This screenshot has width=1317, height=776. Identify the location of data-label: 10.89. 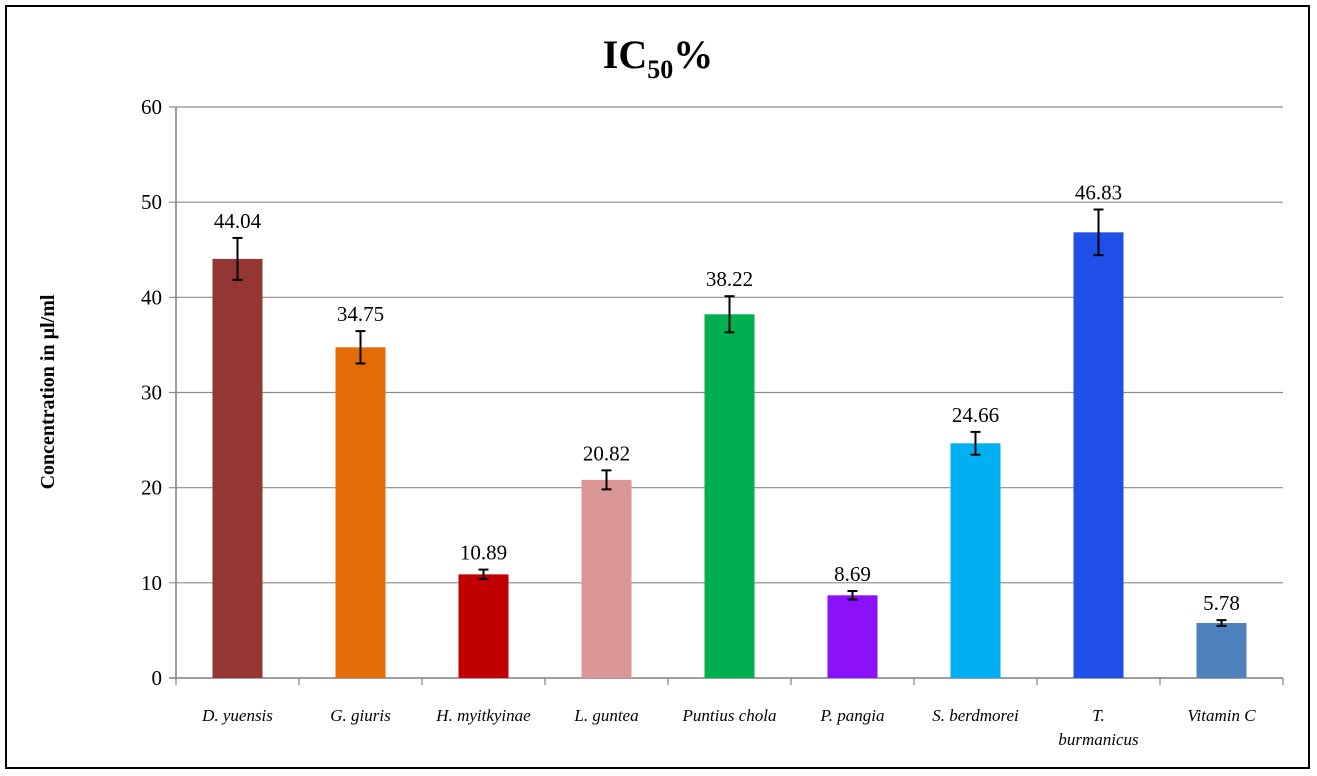
(483, 553).